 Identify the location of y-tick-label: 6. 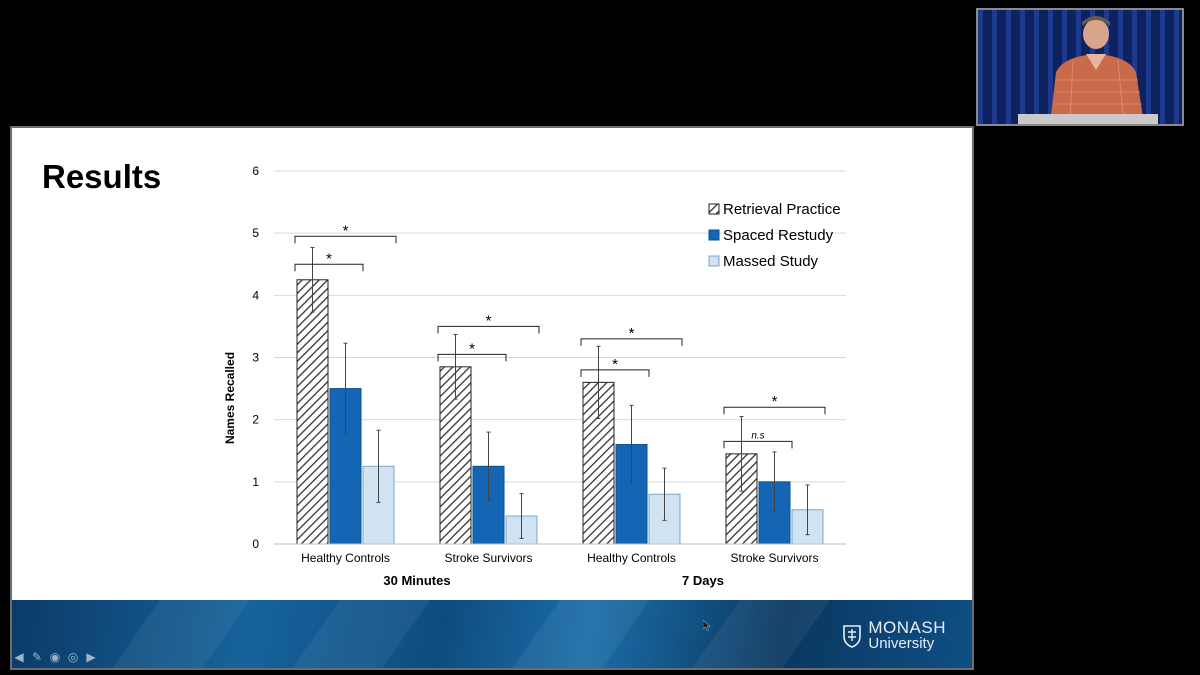
(255, 171).